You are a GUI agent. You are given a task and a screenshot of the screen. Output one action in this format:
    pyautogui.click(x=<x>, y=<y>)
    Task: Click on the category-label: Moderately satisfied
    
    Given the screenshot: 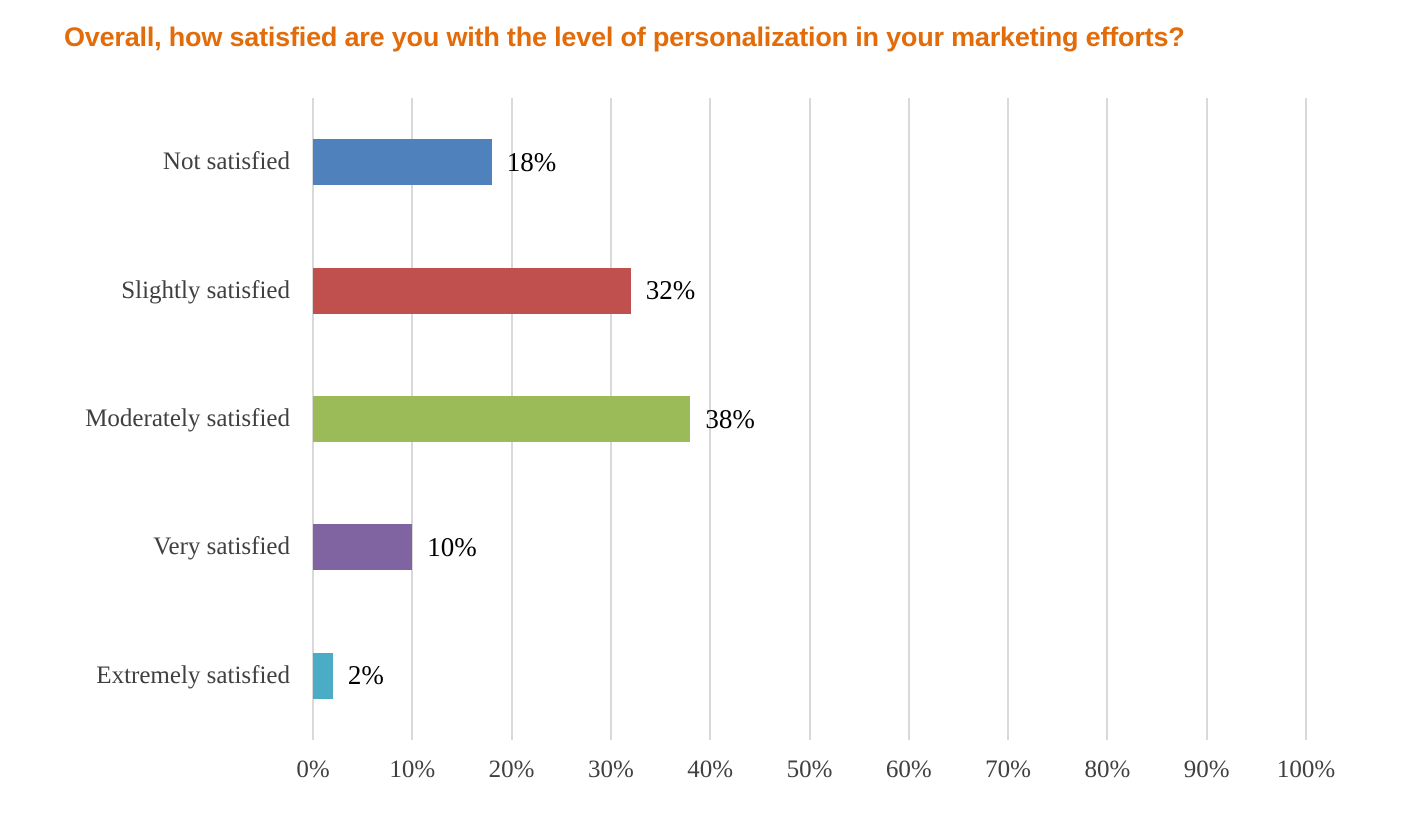 What is the action you would take?
    pyautogui.click(x=187, y=418)
    